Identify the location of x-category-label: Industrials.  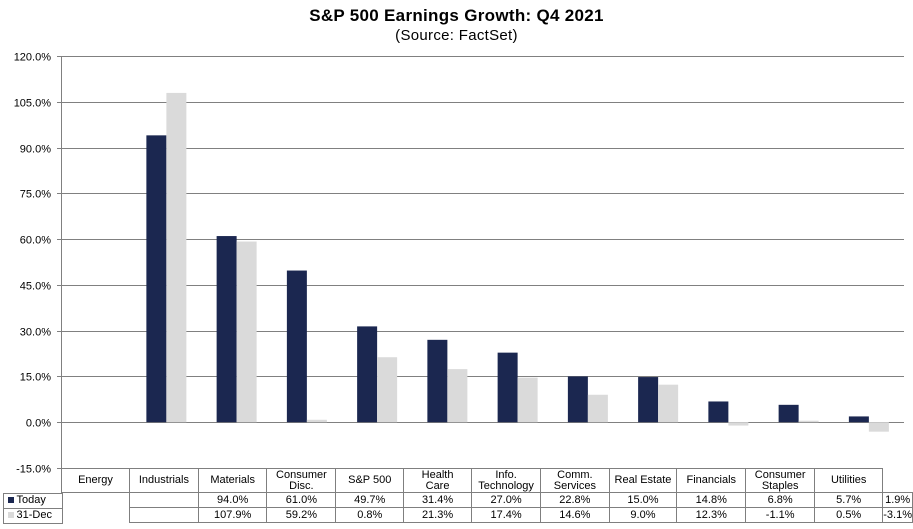
(163, 480).